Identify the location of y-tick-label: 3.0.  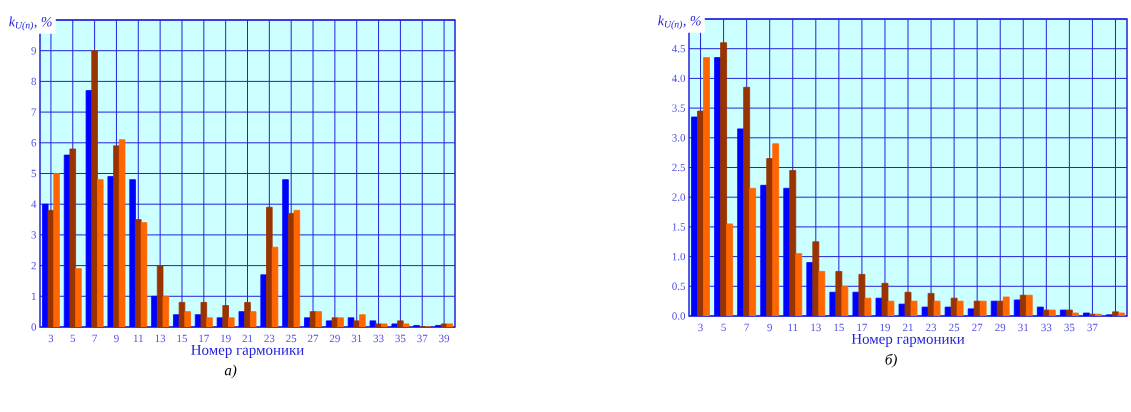
(679, 138).